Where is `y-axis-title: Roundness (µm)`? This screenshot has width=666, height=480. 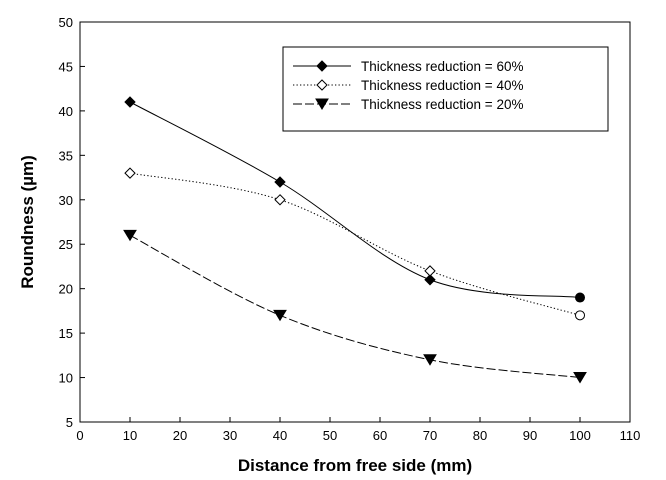
y-axis-title: Roundness (µm) is located at coordinates (27, 222).